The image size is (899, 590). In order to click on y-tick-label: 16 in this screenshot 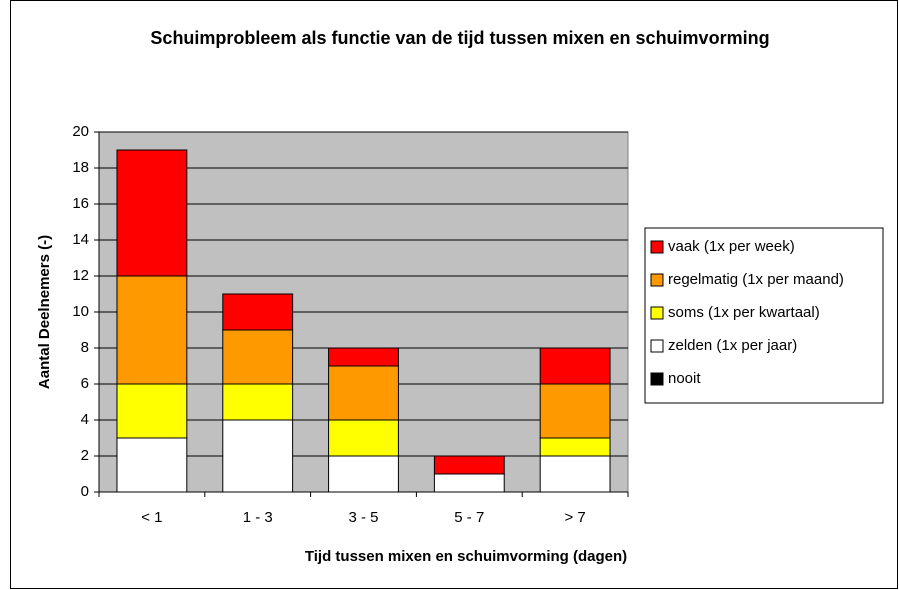, I will do `click(80, 203)`.